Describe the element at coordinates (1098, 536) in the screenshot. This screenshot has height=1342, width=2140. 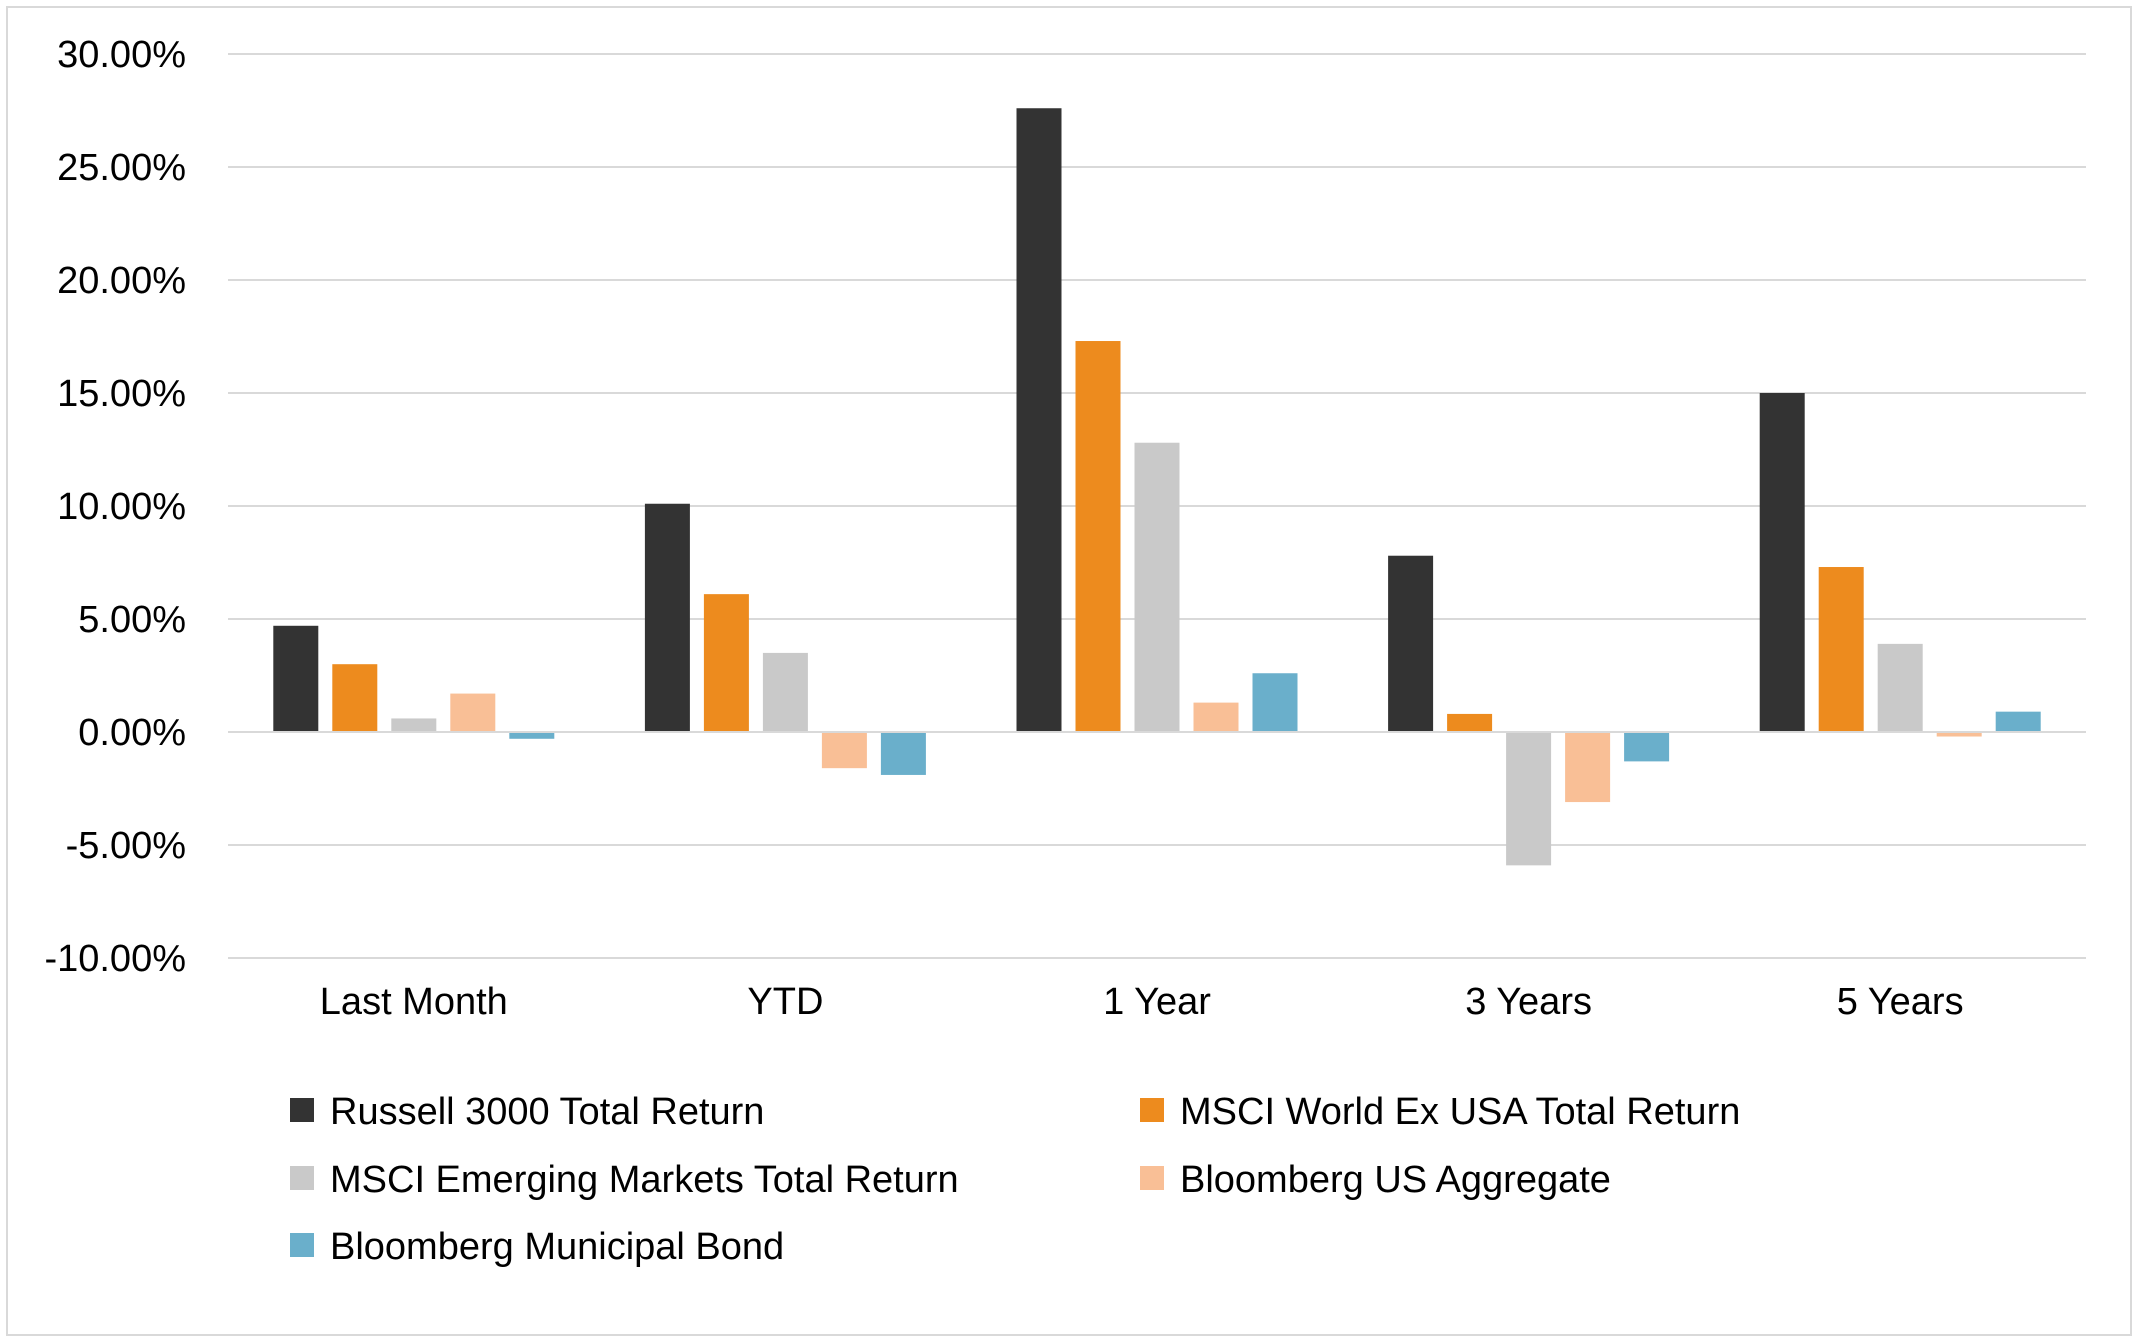
I see `bar-msci-world-ex-usa-total-return-1-year` at that location.